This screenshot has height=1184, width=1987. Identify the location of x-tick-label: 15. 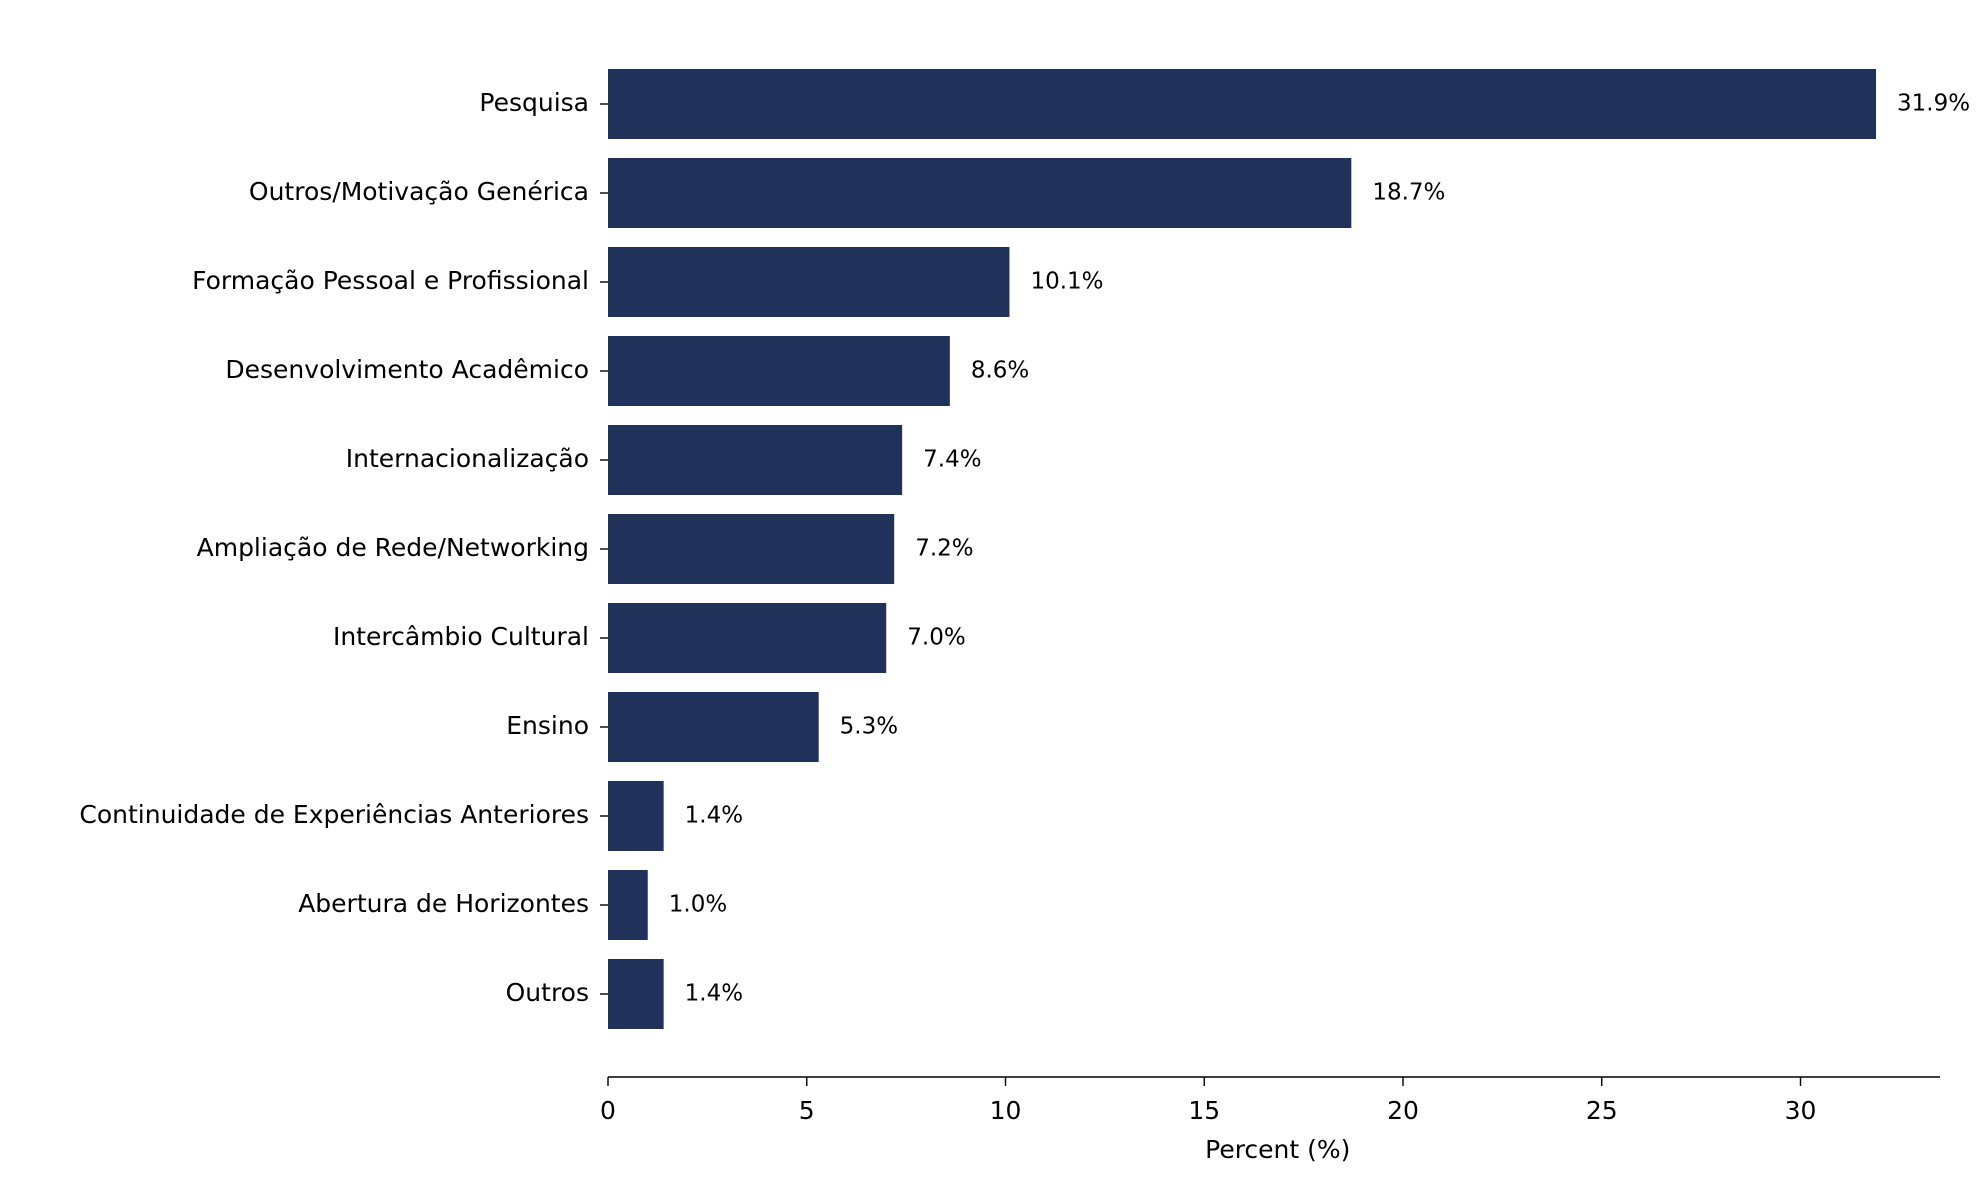
(1204, 1110).